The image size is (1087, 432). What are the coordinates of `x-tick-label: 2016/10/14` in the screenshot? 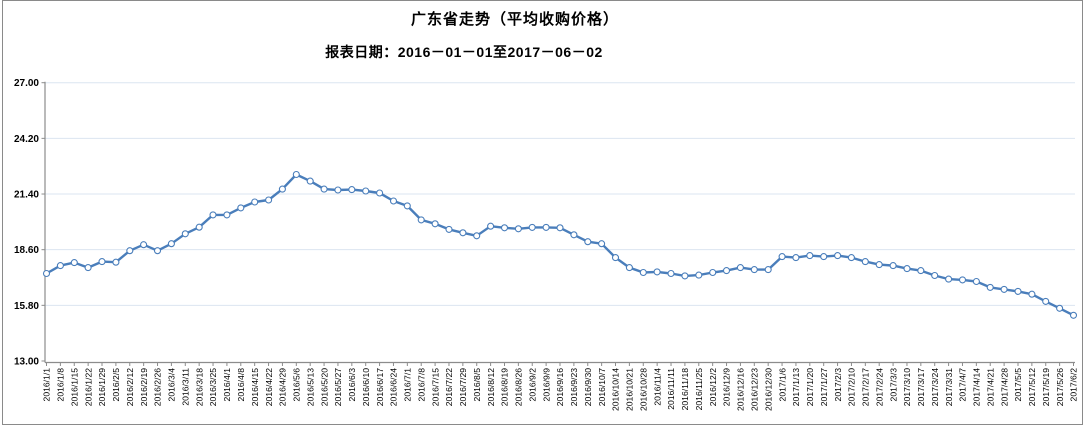 It's located at (616, 389).